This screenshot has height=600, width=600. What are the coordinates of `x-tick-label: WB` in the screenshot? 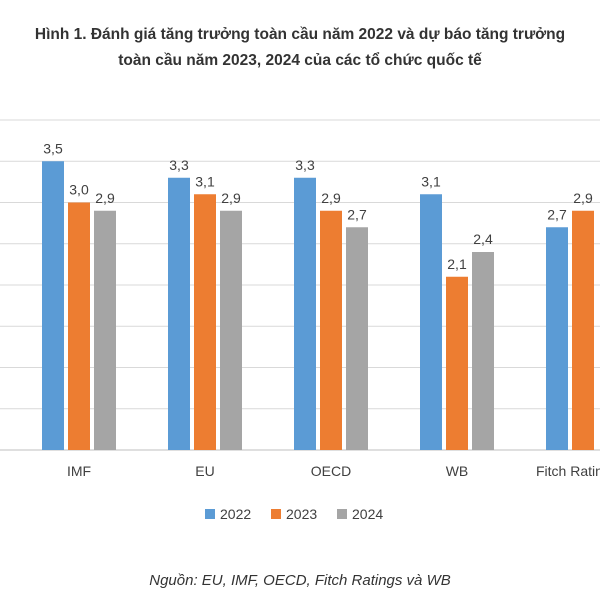 It's located at (457, 471).